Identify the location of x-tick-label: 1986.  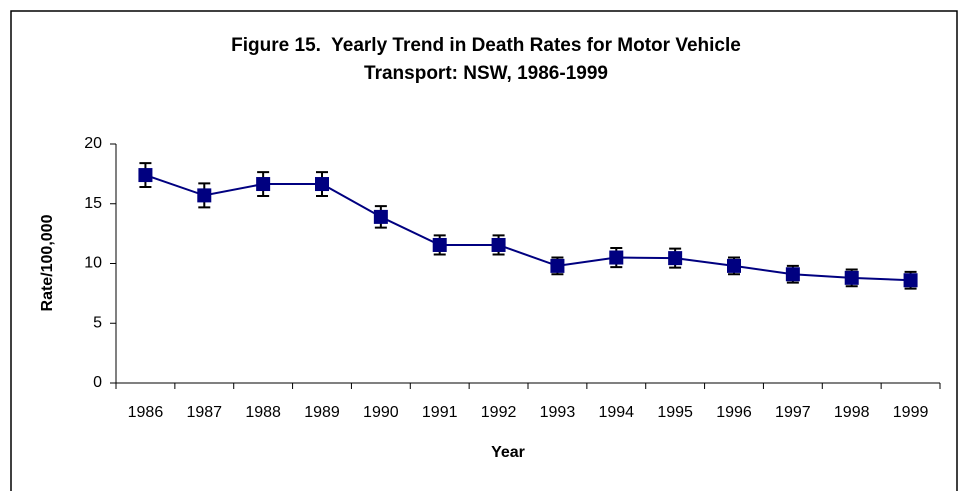
(146, 412).